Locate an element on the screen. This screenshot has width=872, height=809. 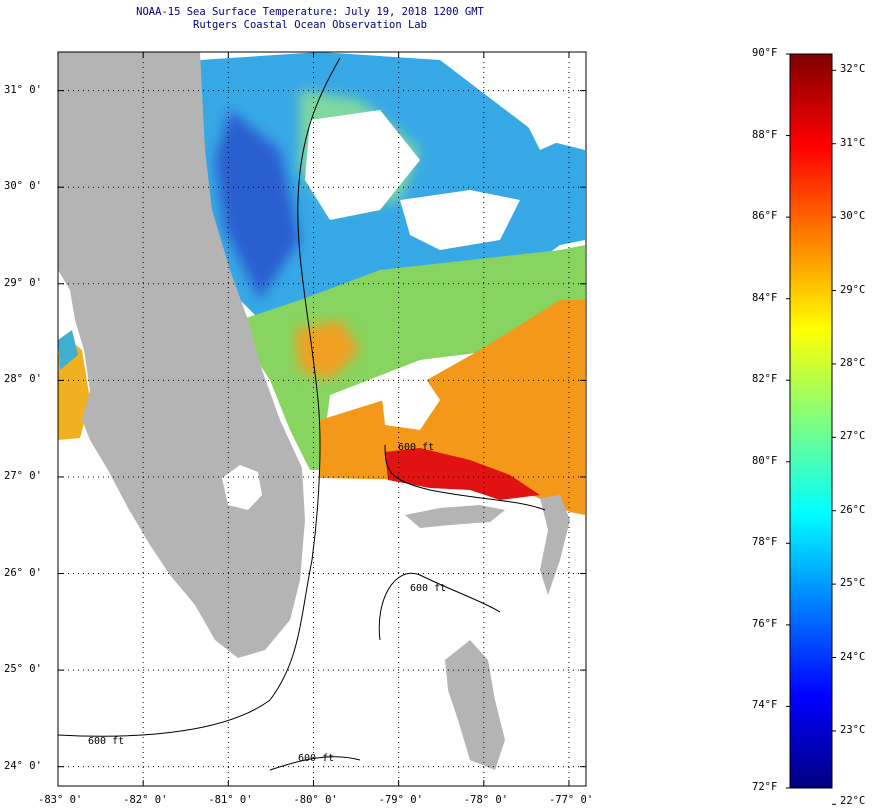
latitude-label: 28° 0' is located at coordinates (23, 379).